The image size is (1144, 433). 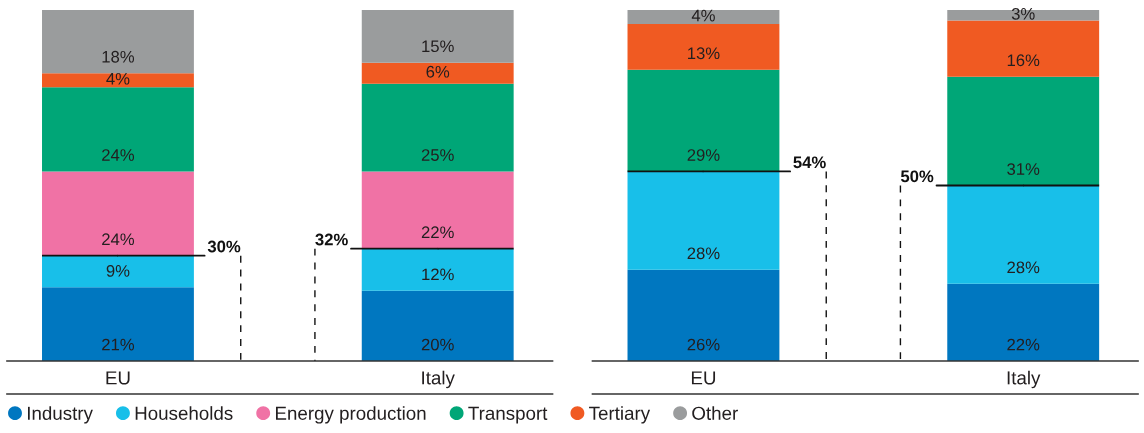 I want to click on legend-label: Other, so click(x=715, y=413).